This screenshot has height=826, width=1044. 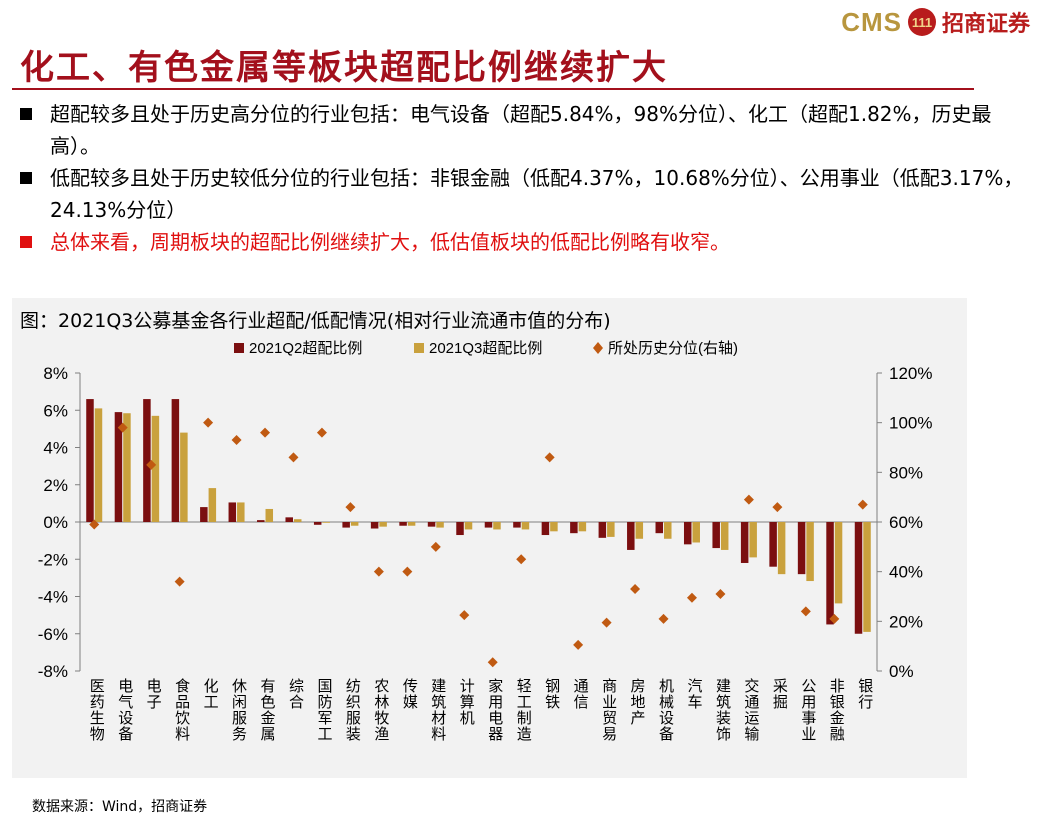 I want to click on y-right-tick-label: 80%, so click(x=906, y=472).